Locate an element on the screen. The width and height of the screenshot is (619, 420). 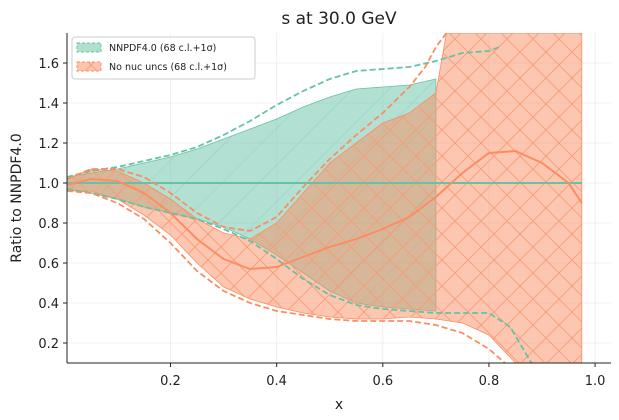
legend-swatch-nnpdf-hatch is located at coordinates (89, 47).